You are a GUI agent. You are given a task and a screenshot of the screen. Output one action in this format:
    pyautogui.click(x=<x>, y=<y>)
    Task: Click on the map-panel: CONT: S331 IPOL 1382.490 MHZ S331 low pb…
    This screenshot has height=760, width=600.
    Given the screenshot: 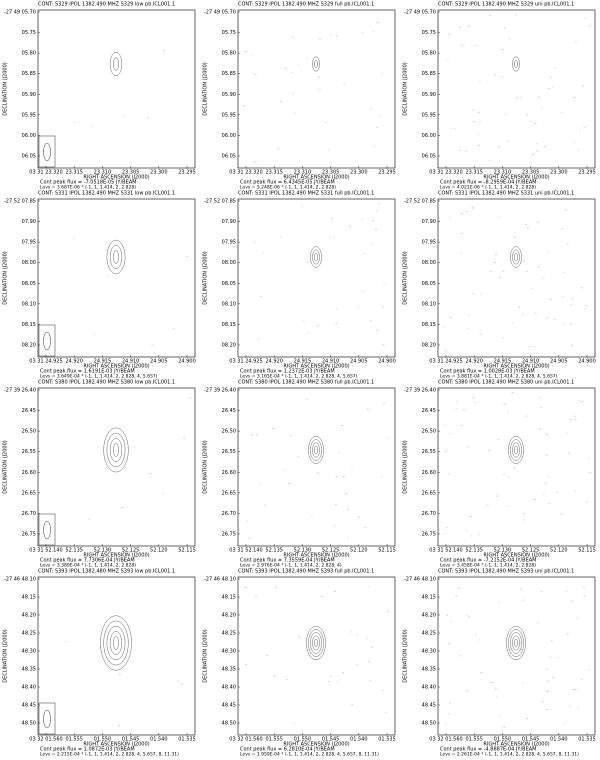 What is the action you would take?
    pyautogui.click(x=100, y=284)
    